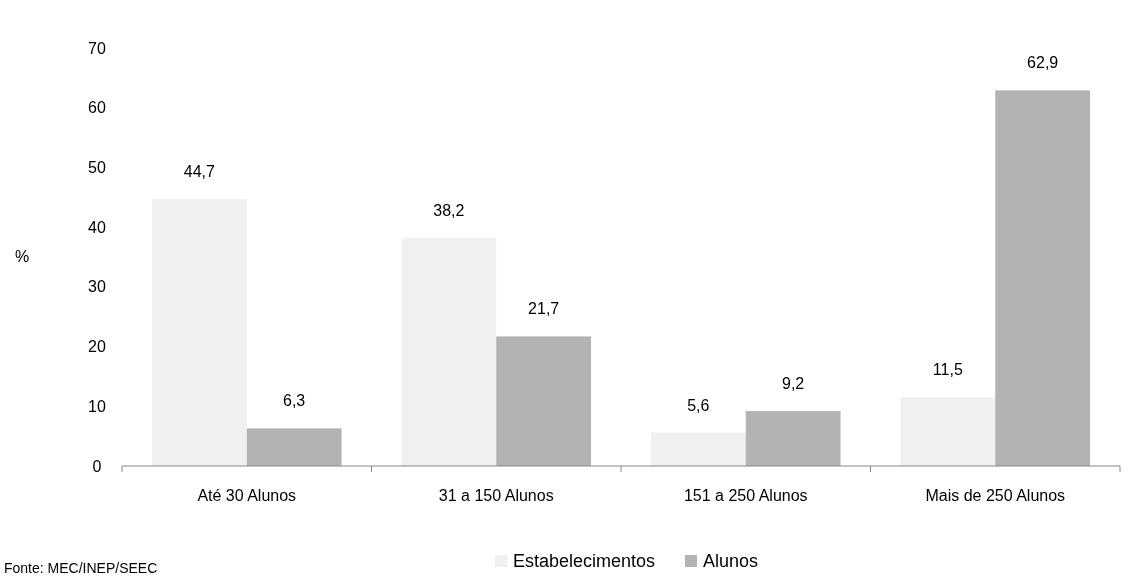  I want to click on y-tick-label: 30, so click(97, 287).